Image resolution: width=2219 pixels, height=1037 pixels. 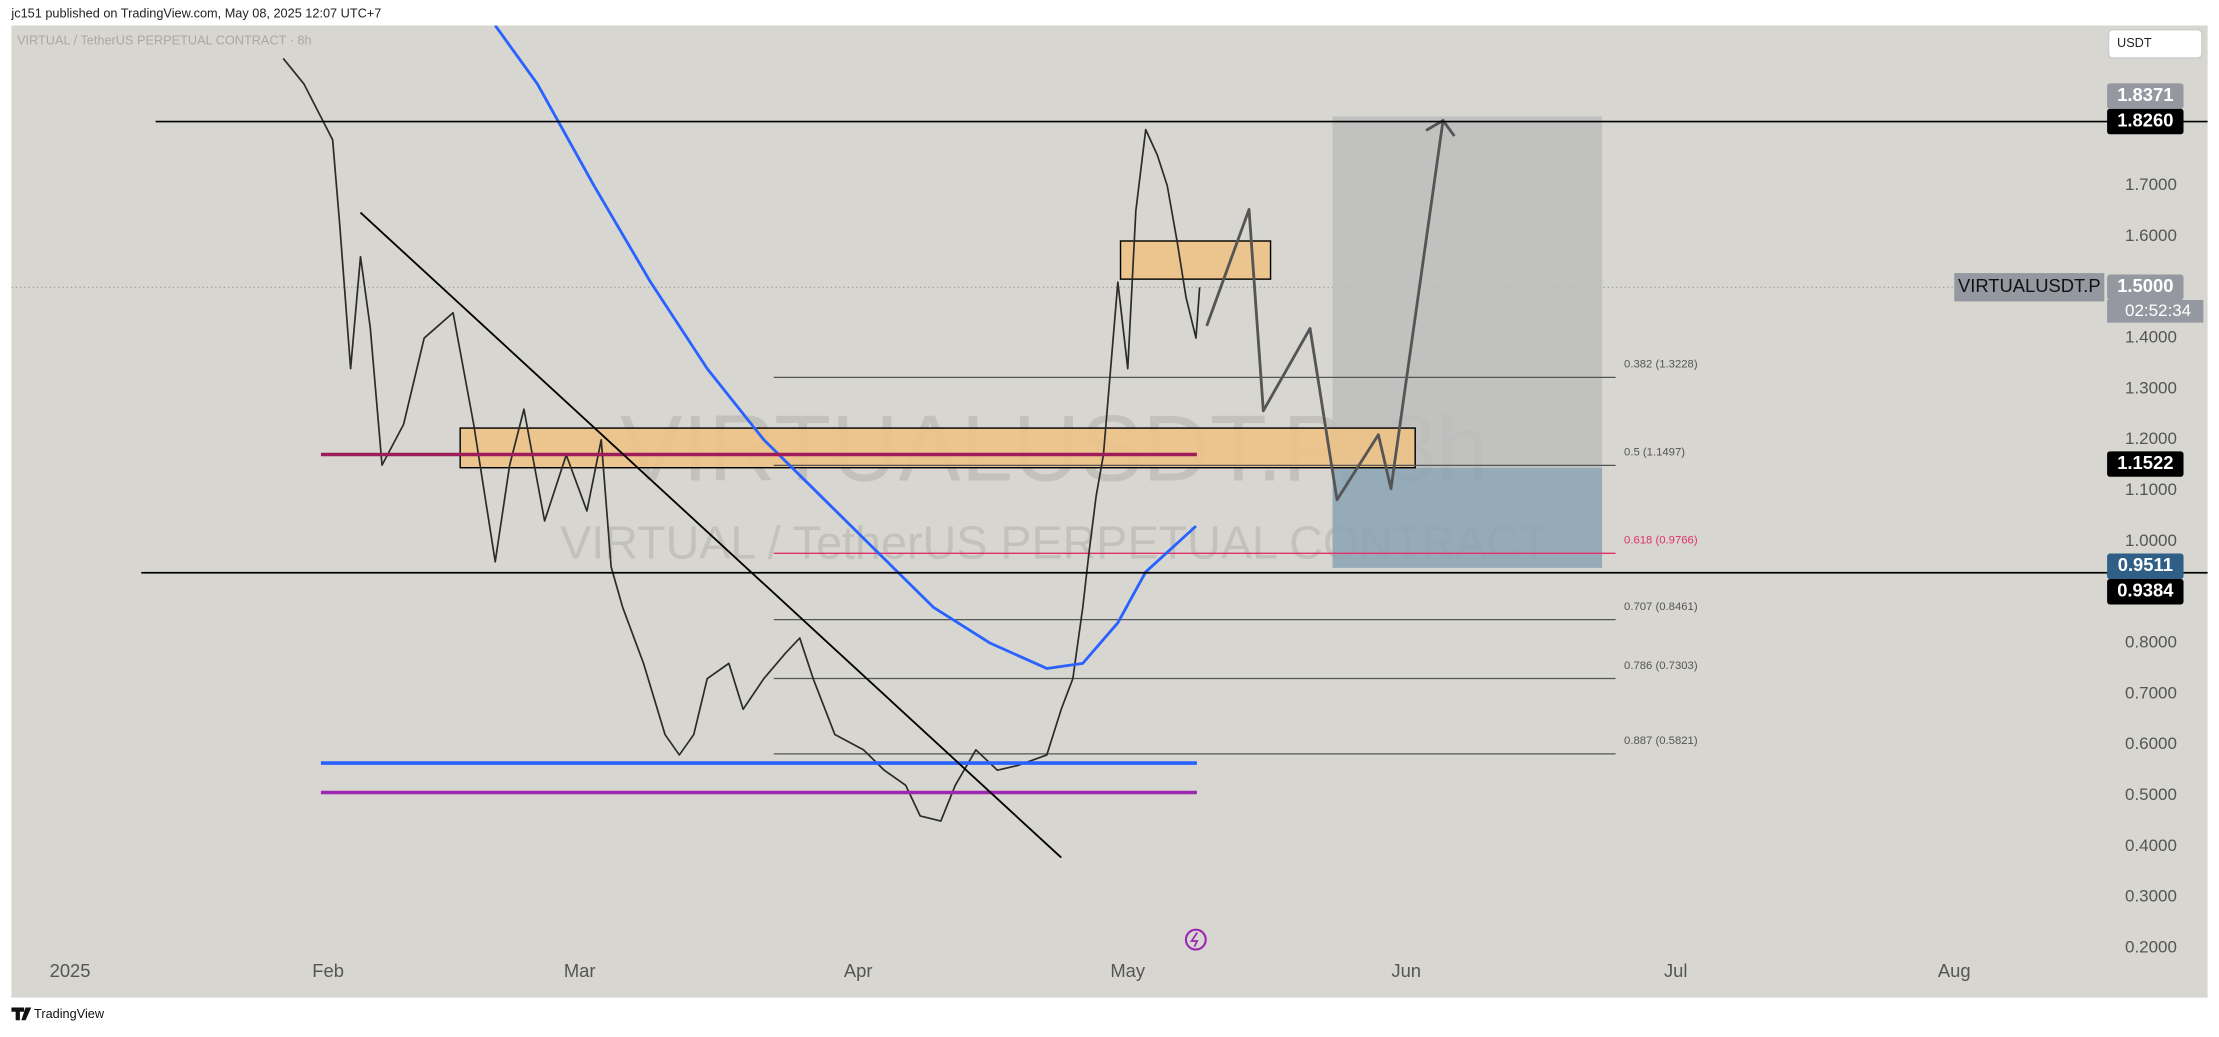 What do you see at coordinates (70, 970) in the screenshot?
I see `x-tick-label: 2025` at bounding box center [70, 970].